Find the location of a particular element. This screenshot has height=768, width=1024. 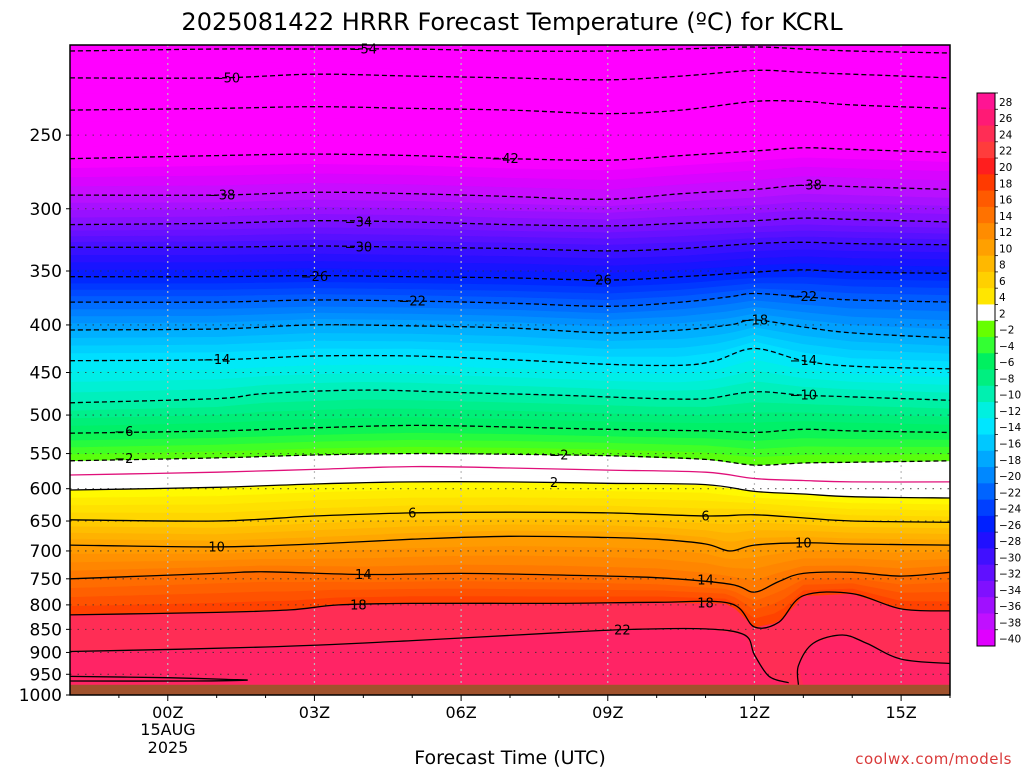

colorbar-label: −2 is located at coordinates (1006, 331).